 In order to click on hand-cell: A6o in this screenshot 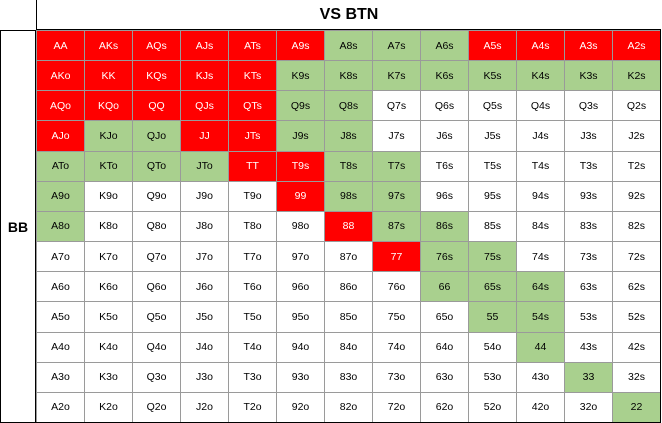, I will do `click(60, 286)`.